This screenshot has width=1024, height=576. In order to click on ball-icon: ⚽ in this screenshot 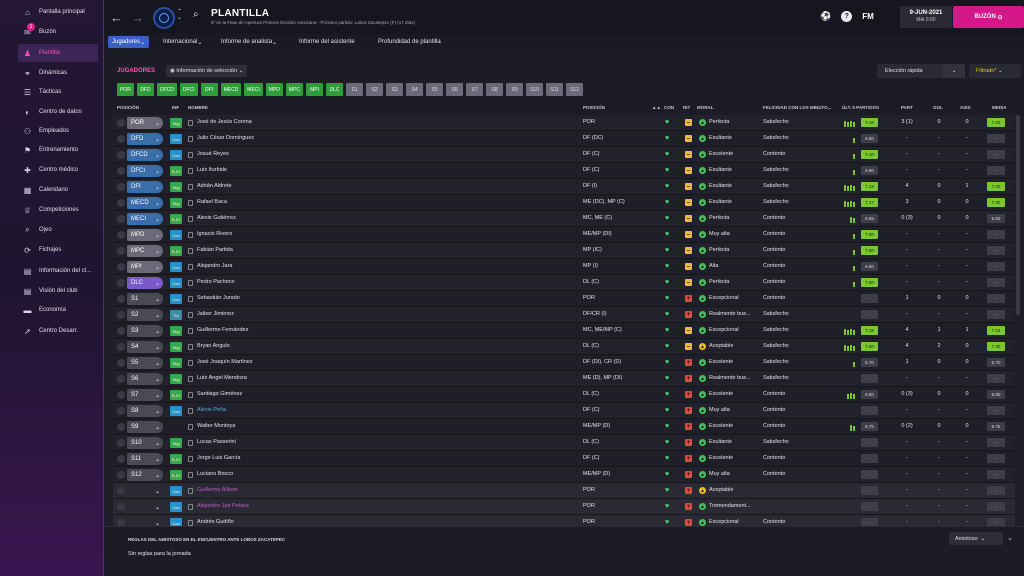, I will do `click(826, 16)`.